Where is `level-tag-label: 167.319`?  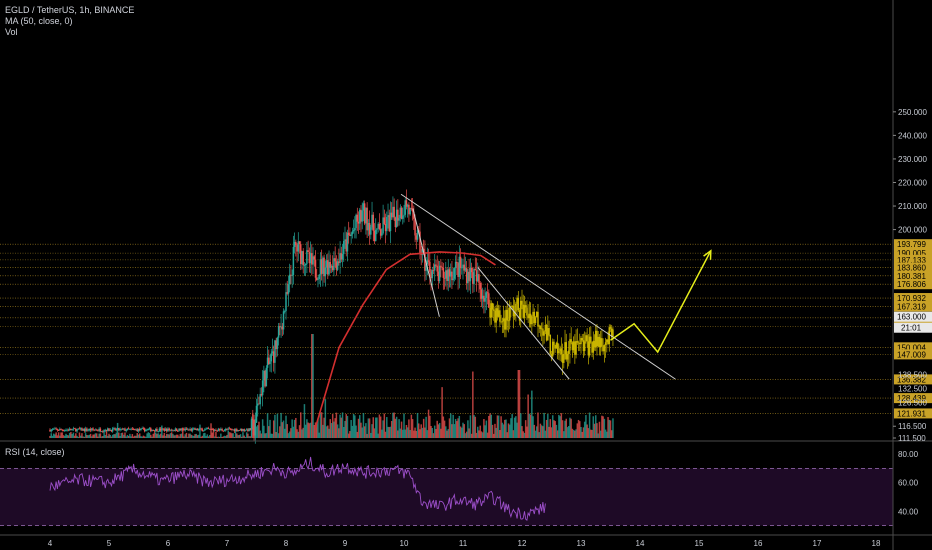 level-tag-label: 167.319 is located at coordinates (911, 307).